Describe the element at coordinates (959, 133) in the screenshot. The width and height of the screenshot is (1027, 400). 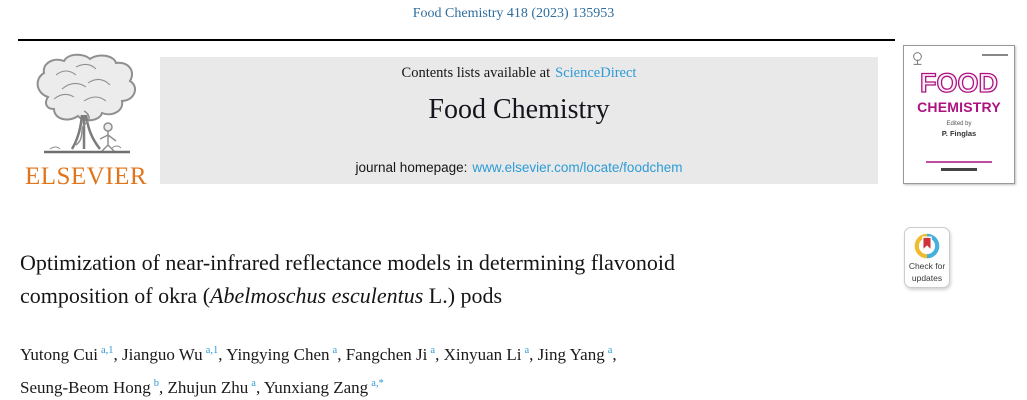
I see `cover-editor-name: P. Finglas` at that location.